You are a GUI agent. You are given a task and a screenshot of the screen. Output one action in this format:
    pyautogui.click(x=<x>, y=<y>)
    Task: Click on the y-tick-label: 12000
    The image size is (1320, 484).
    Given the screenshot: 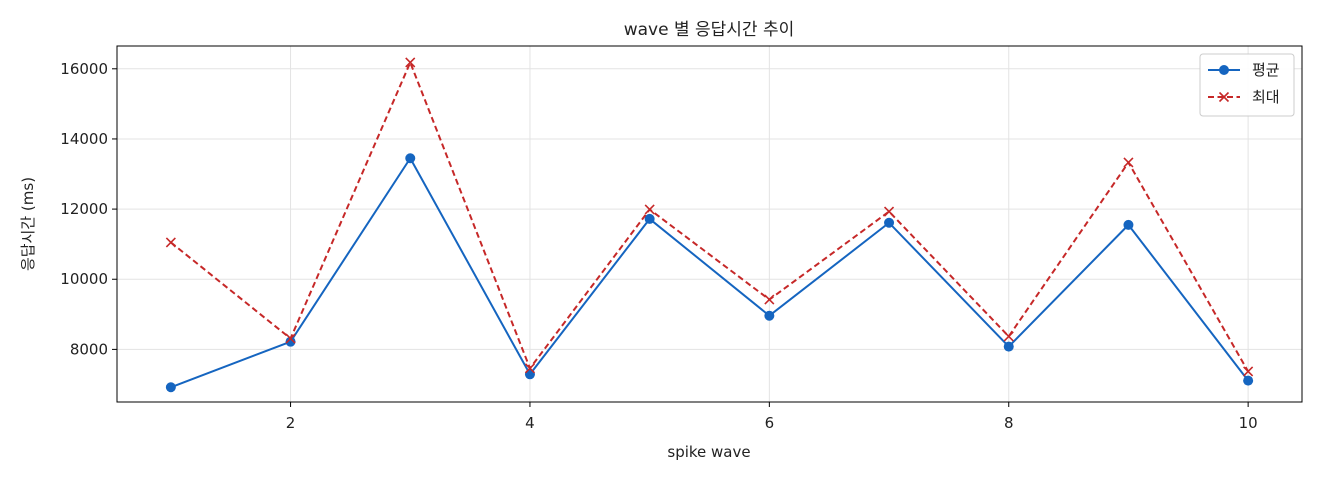 What is the action you would take?
    pyautogui.click(x=84, y=209)
    